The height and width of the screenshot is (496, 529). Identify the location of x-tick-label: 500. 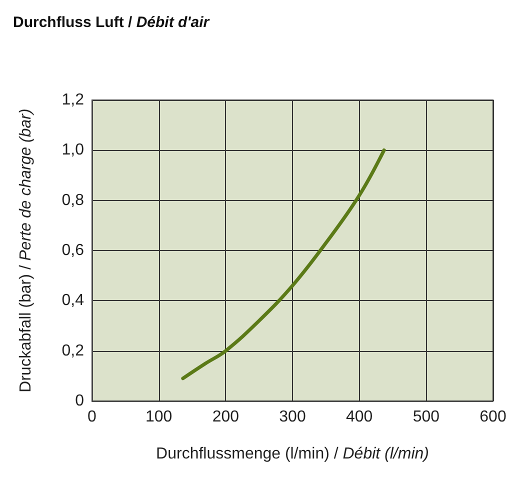
(426, 417).